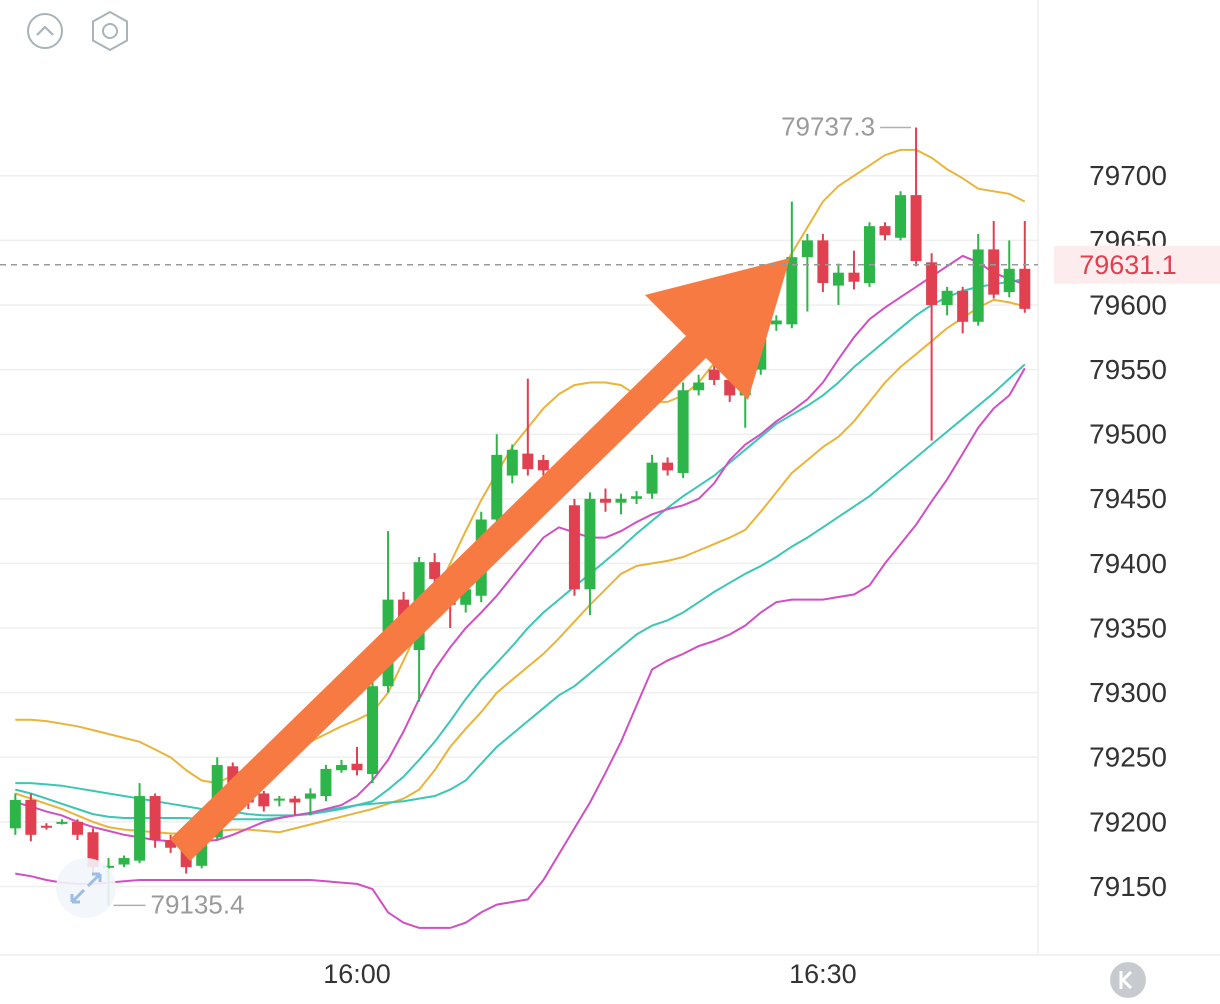  Describe the element at coordinates (828, 126) in the screenshot. I see `high-marker-label: 79737.3` at that location.